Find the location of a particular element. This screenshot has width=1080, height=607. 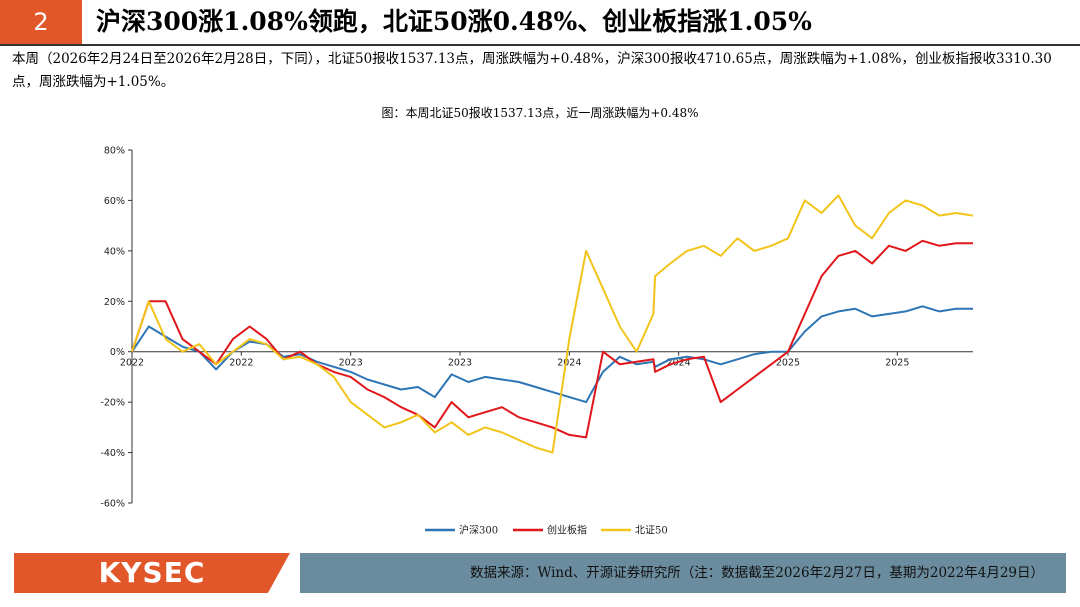

section-number: 2 is located at coordinates (41, 22).